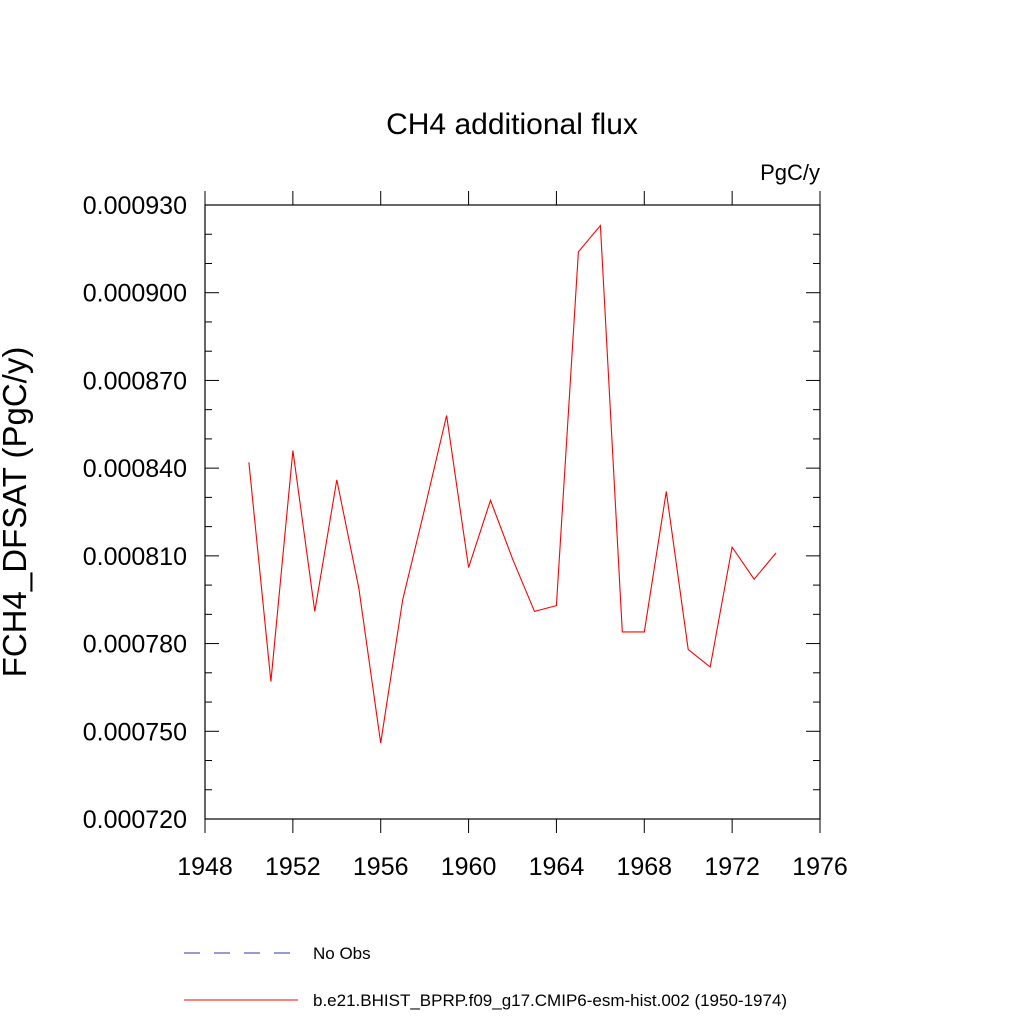 This screenshot has height=1024, width=1024. I want to click on legend-label: No Obs, so click(342, 953).